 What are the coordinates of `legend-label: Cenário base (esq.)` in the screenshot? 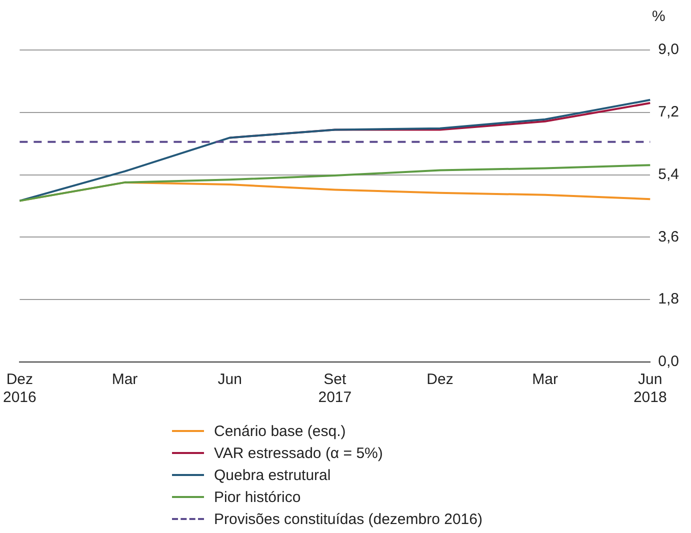 It's located at (280, 431).